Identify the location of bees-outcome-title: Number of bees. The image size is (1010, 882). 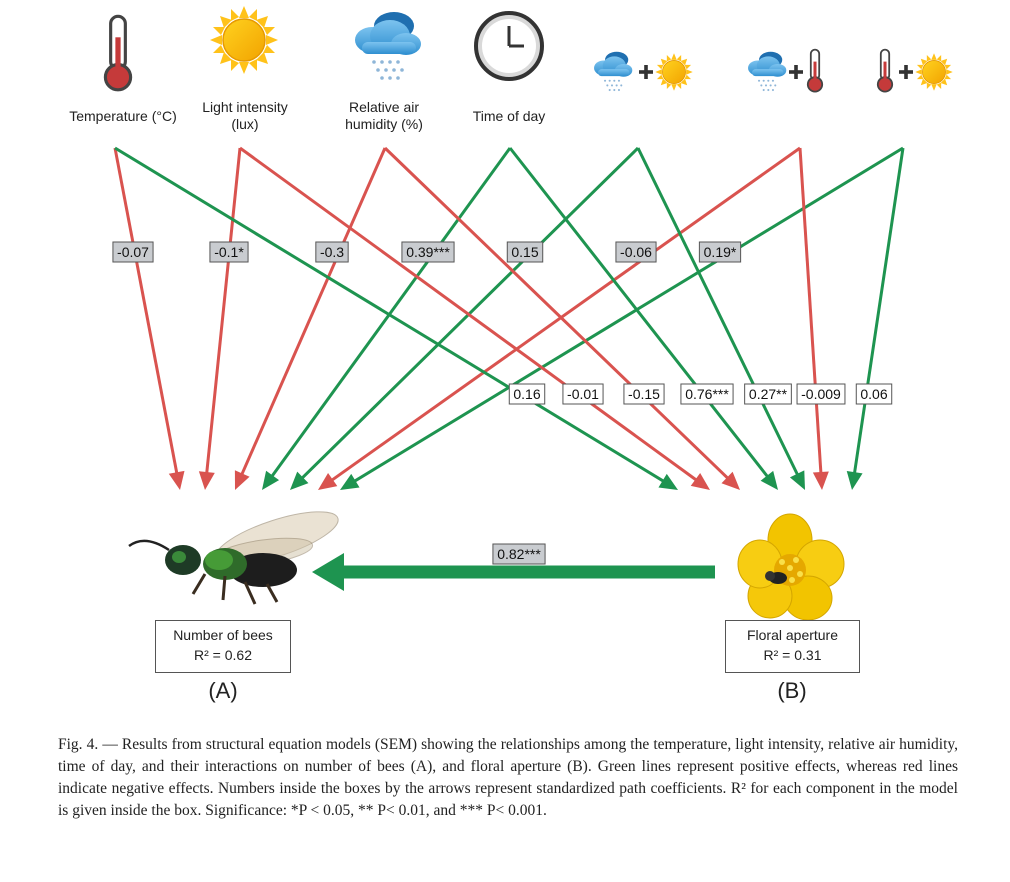
(223, 635).